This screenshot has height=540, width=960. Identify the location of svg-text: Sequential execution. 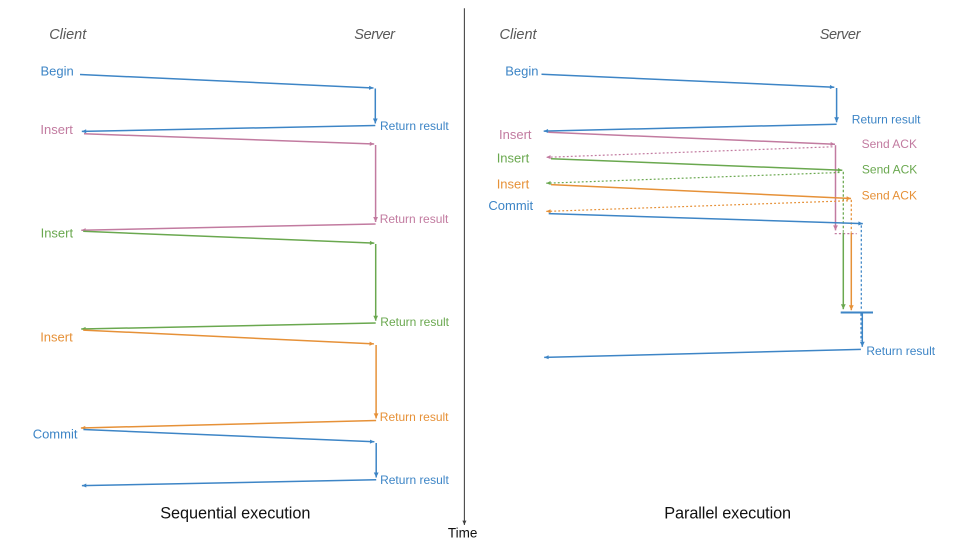
(235, 514).